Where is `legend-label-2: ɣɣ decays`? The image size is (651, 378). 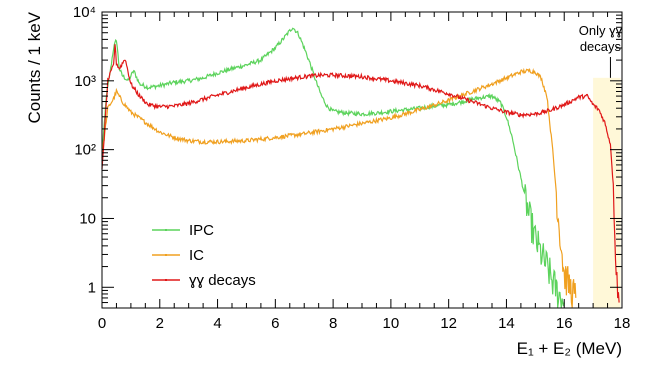
legend-label-2: ɣɣ decays is located at coordinates (222, 280).